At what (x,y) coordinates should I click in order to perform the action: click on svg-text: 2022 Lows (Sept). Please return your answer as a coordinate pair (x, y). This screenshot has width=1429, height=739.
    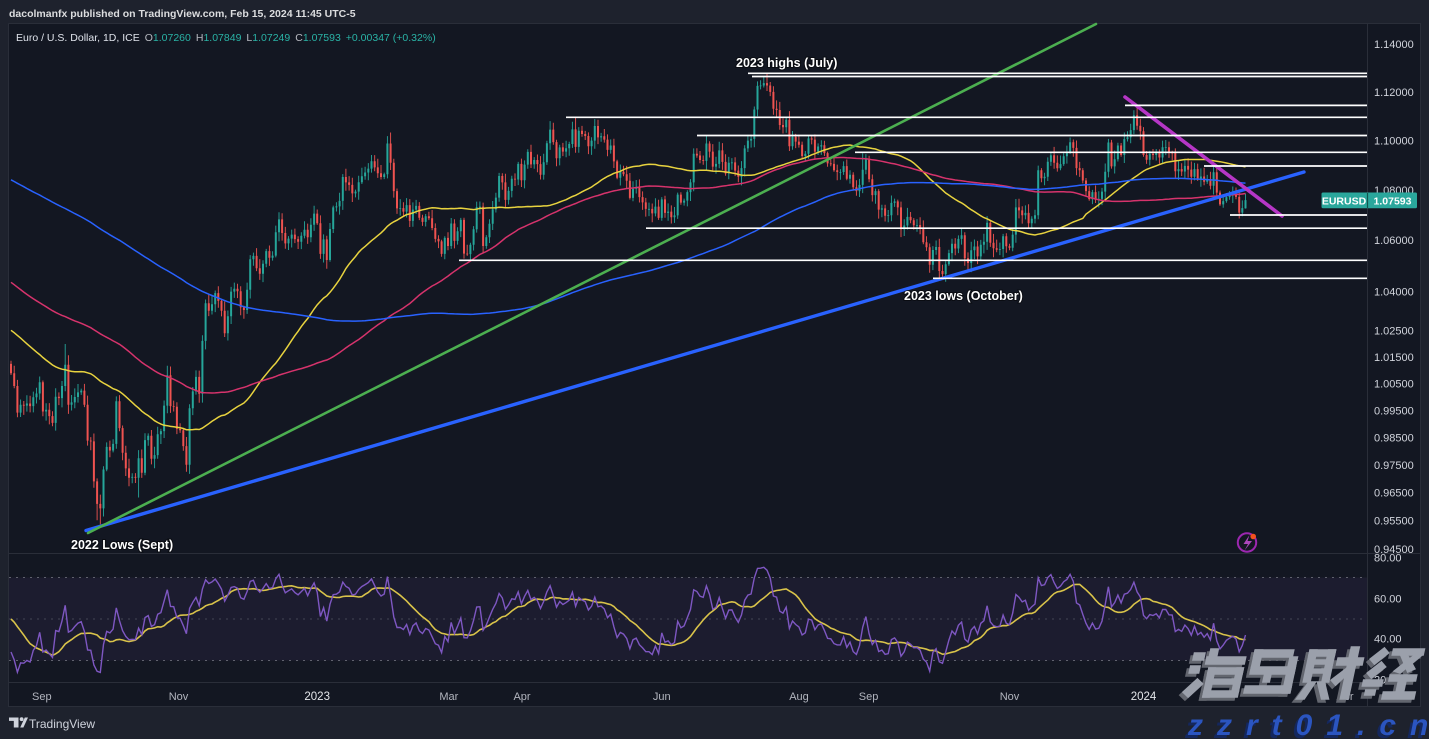
    Looking at the image, I should click on (122, 545).